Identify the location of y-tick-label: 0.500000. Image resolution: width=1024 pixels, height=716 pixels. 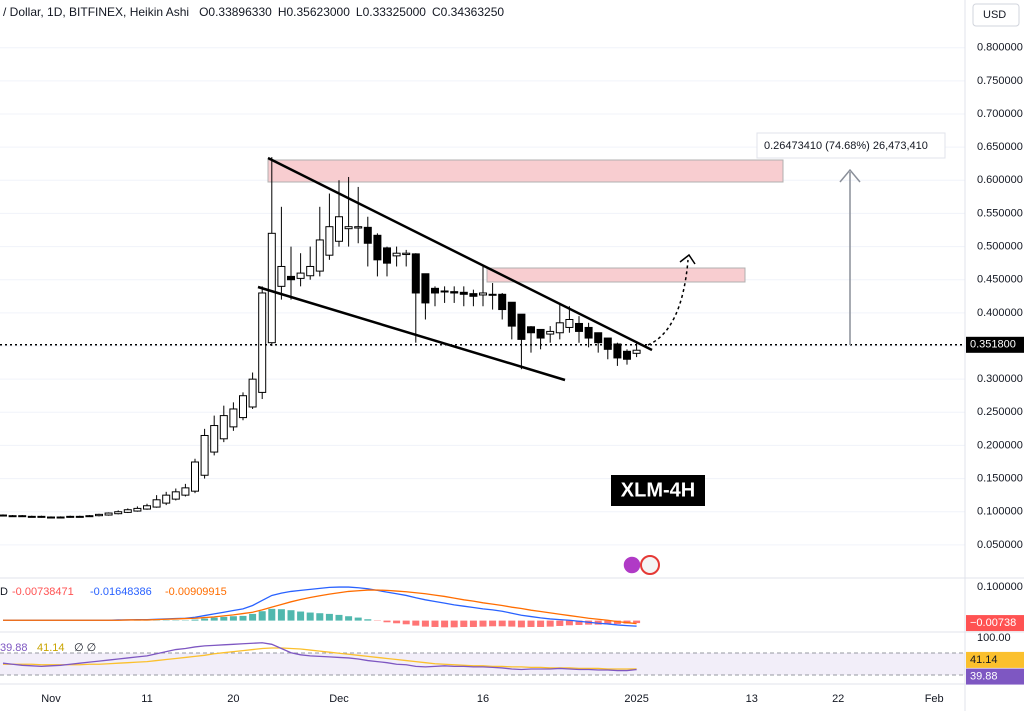
(1000, 246).